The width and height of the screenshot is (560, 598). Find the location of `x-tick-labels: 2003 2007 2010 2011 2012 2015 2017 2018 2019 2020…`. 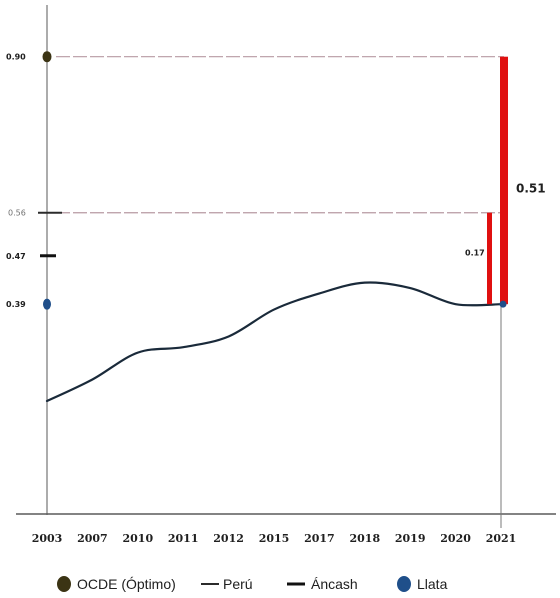

x-tick-labels: 2003 2007 2010 2011 2012 2015 2017 2018 2019 2020… is located at coordinates (274, 538).